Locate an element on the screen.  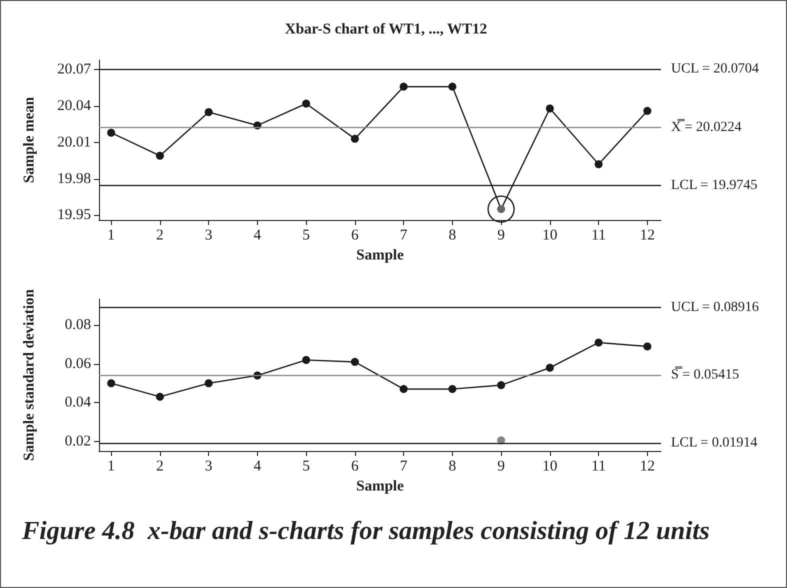
y-tick-label: 0.08 is located at coordinates (77, 325).